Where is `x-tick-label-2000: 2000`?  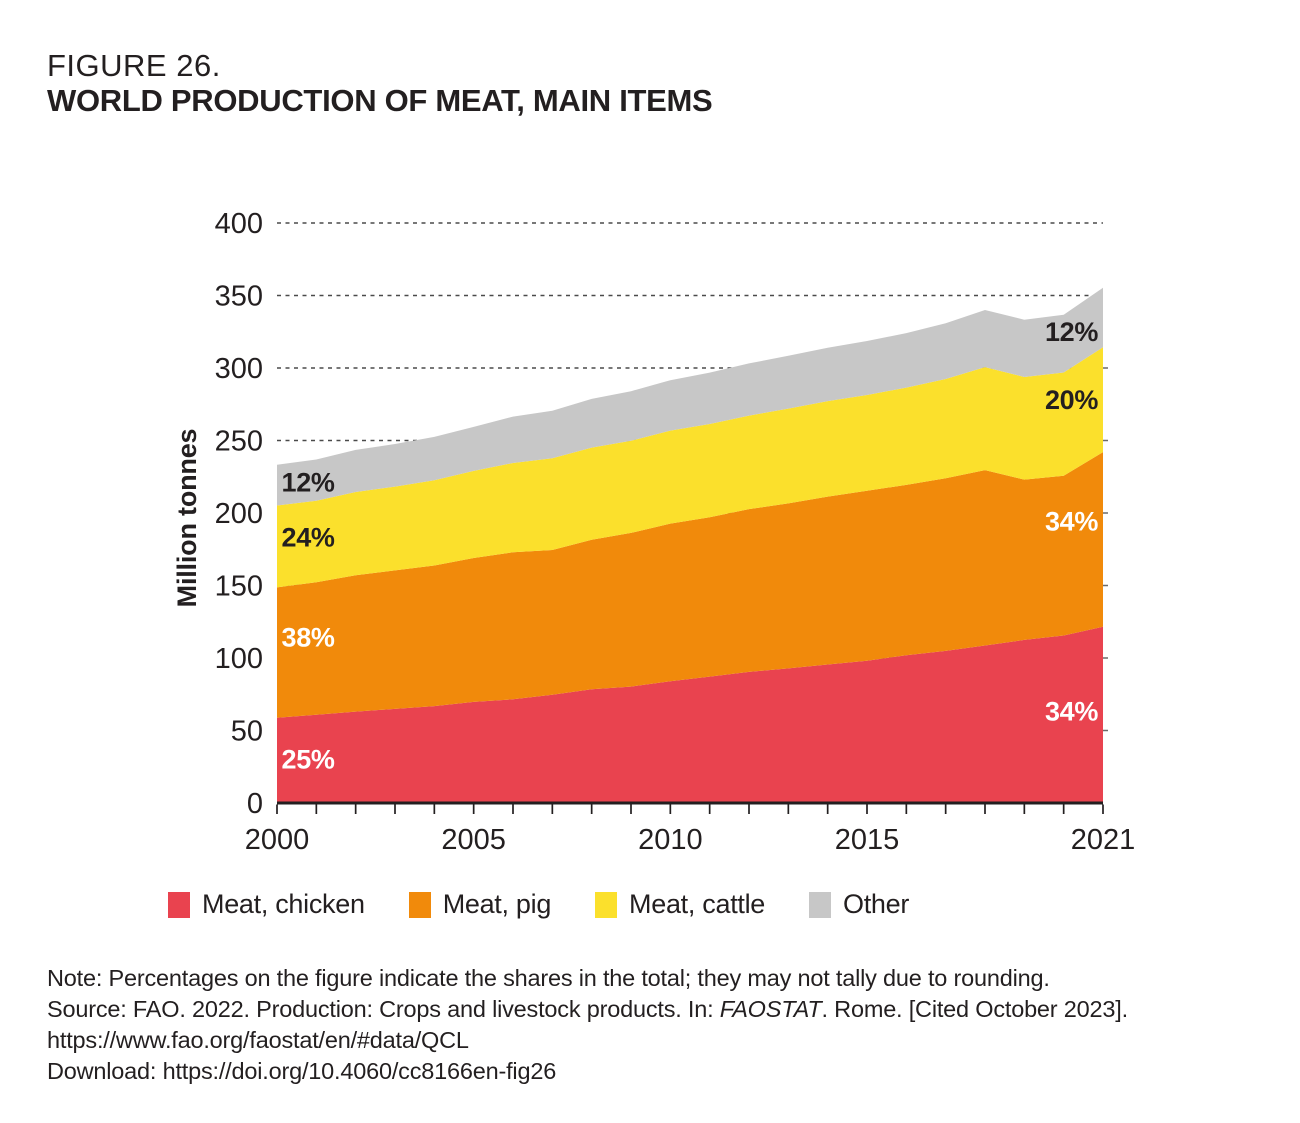 x-tick-label-2000: 2000 is located at coordinates (277, 840).